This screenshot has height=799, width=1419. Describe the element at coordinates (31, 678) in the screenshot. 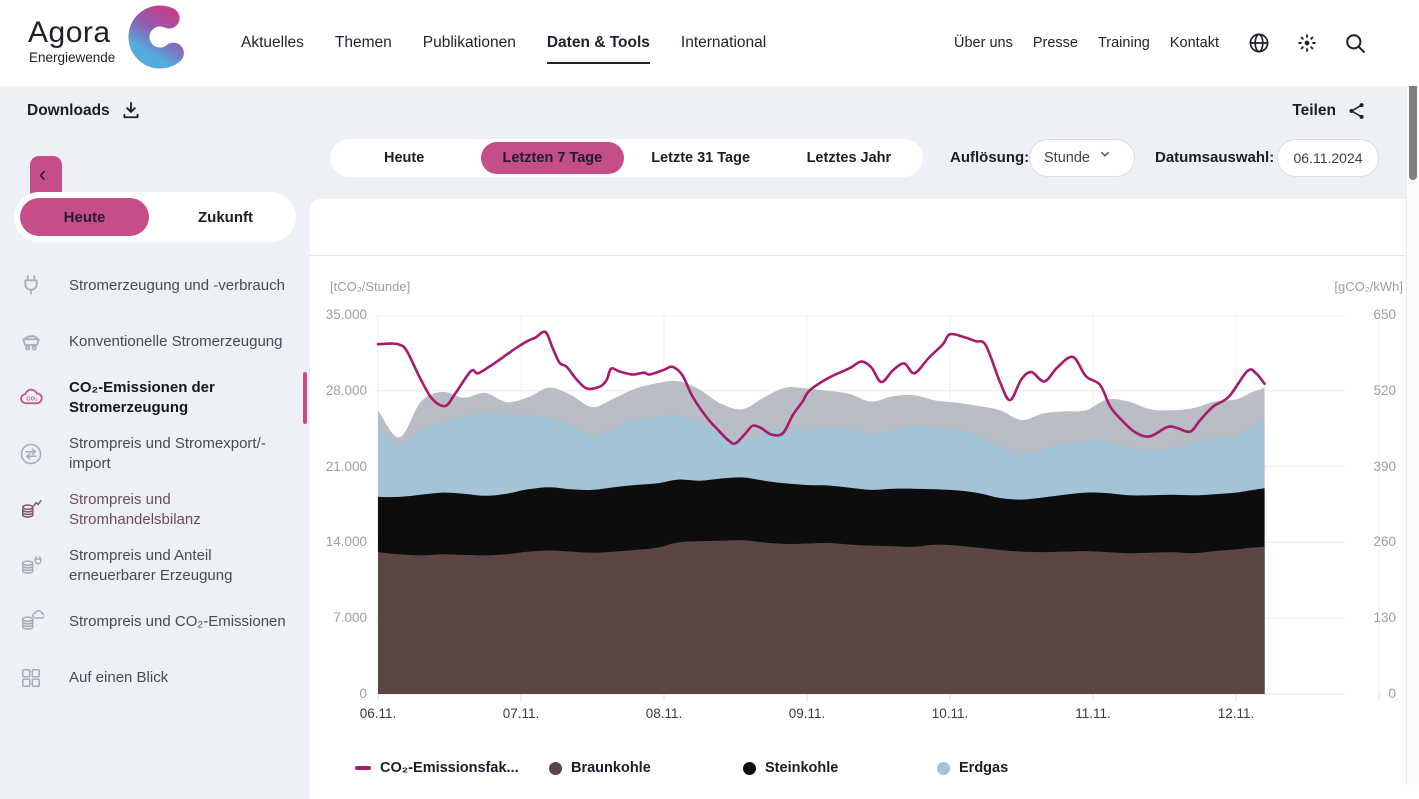

I see `grid-icon` at that location.